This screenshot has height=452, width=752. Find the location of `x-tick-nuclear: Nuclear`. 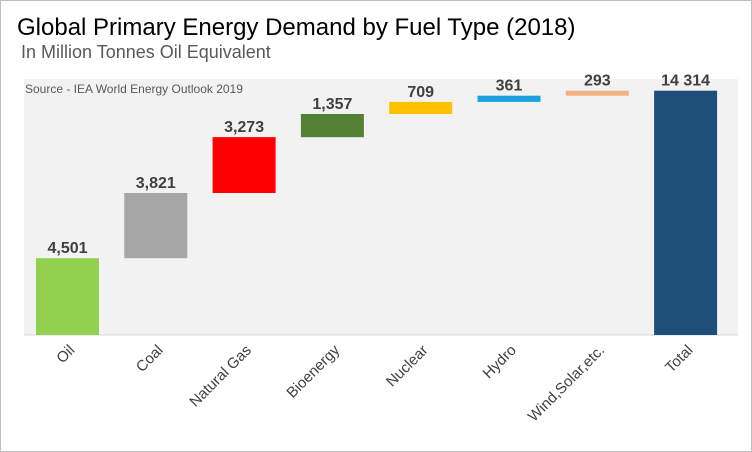

x-tick-nuclear: Nuclear is located at coordinates (407, 366).